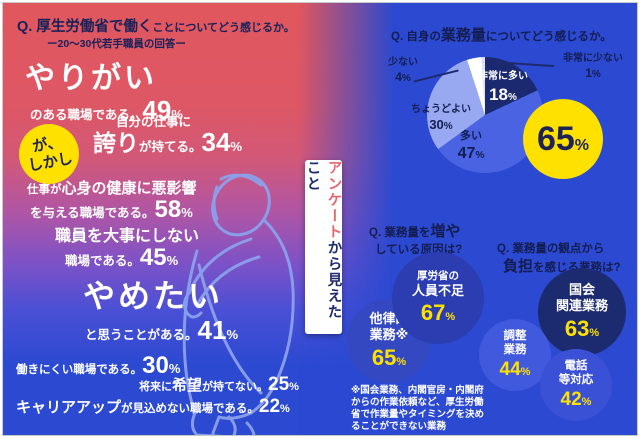 The width and height of the screenshot is (640, 439). I want to click on combined-total-circle: 65%, so click(563, 139).